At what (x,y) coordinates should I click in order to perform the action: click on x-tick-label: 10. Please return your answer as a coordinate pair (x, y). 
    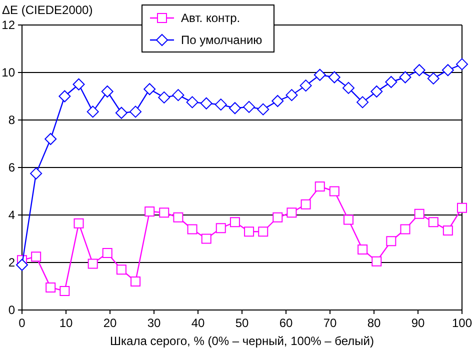
    Looking at the image, I should click on (66, 323).